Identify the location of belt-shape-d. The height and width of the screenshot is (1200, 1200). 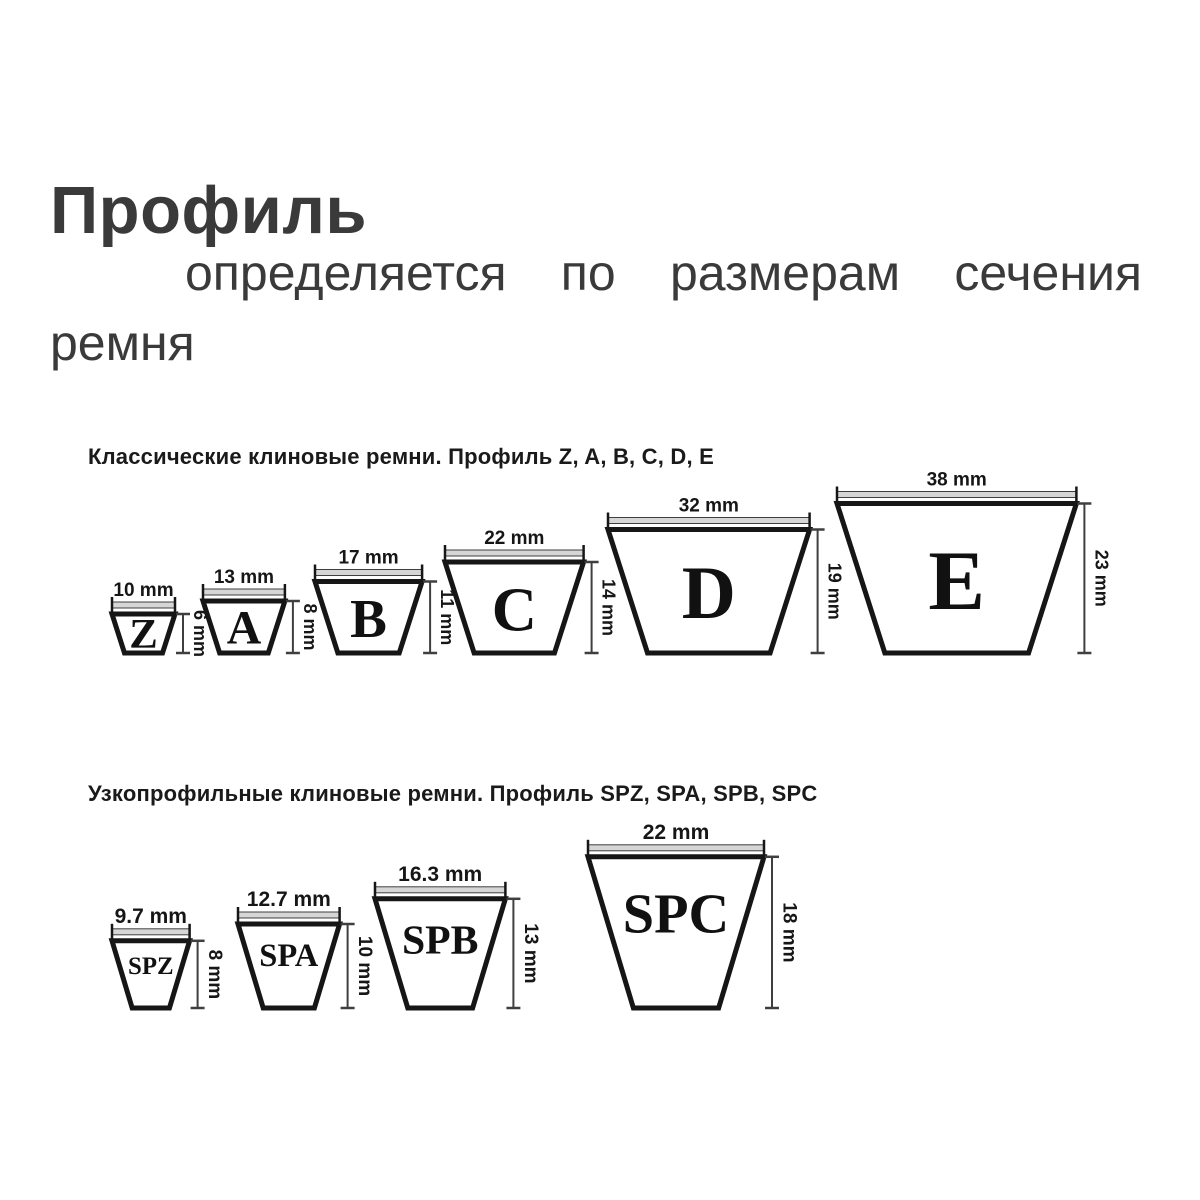
(709, 591).